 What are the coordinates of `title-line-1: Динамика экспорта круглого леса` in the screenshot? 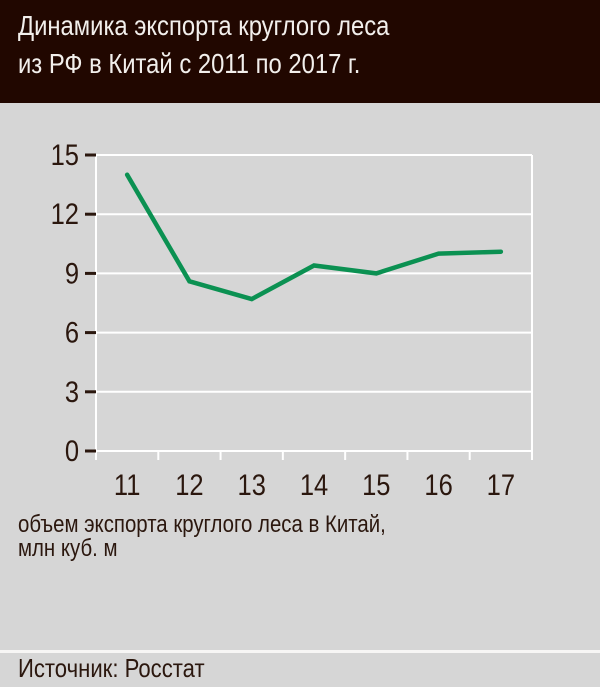 It's located at (204, 25).